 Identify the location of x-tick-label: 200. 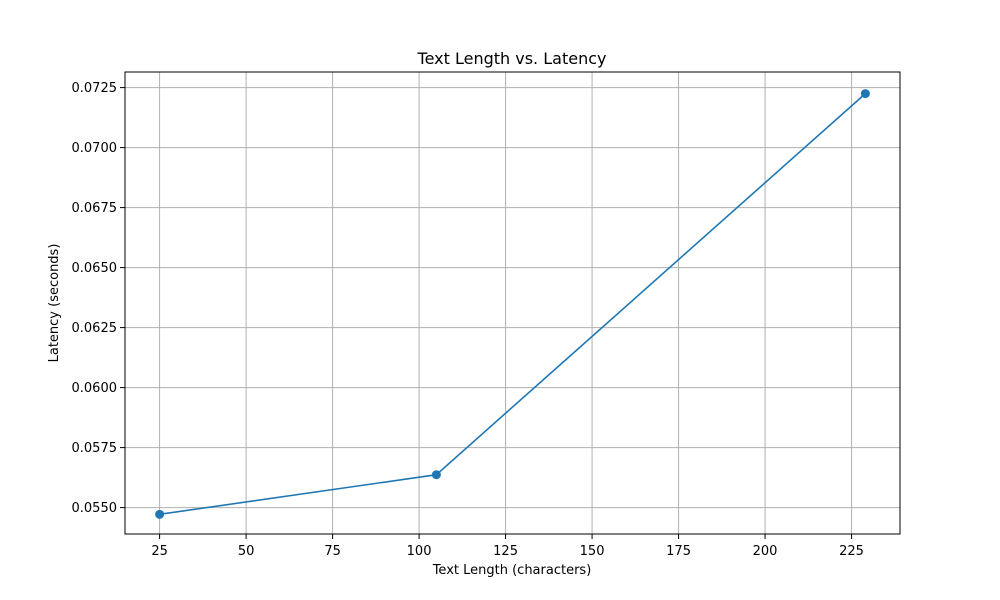
(765, 551).